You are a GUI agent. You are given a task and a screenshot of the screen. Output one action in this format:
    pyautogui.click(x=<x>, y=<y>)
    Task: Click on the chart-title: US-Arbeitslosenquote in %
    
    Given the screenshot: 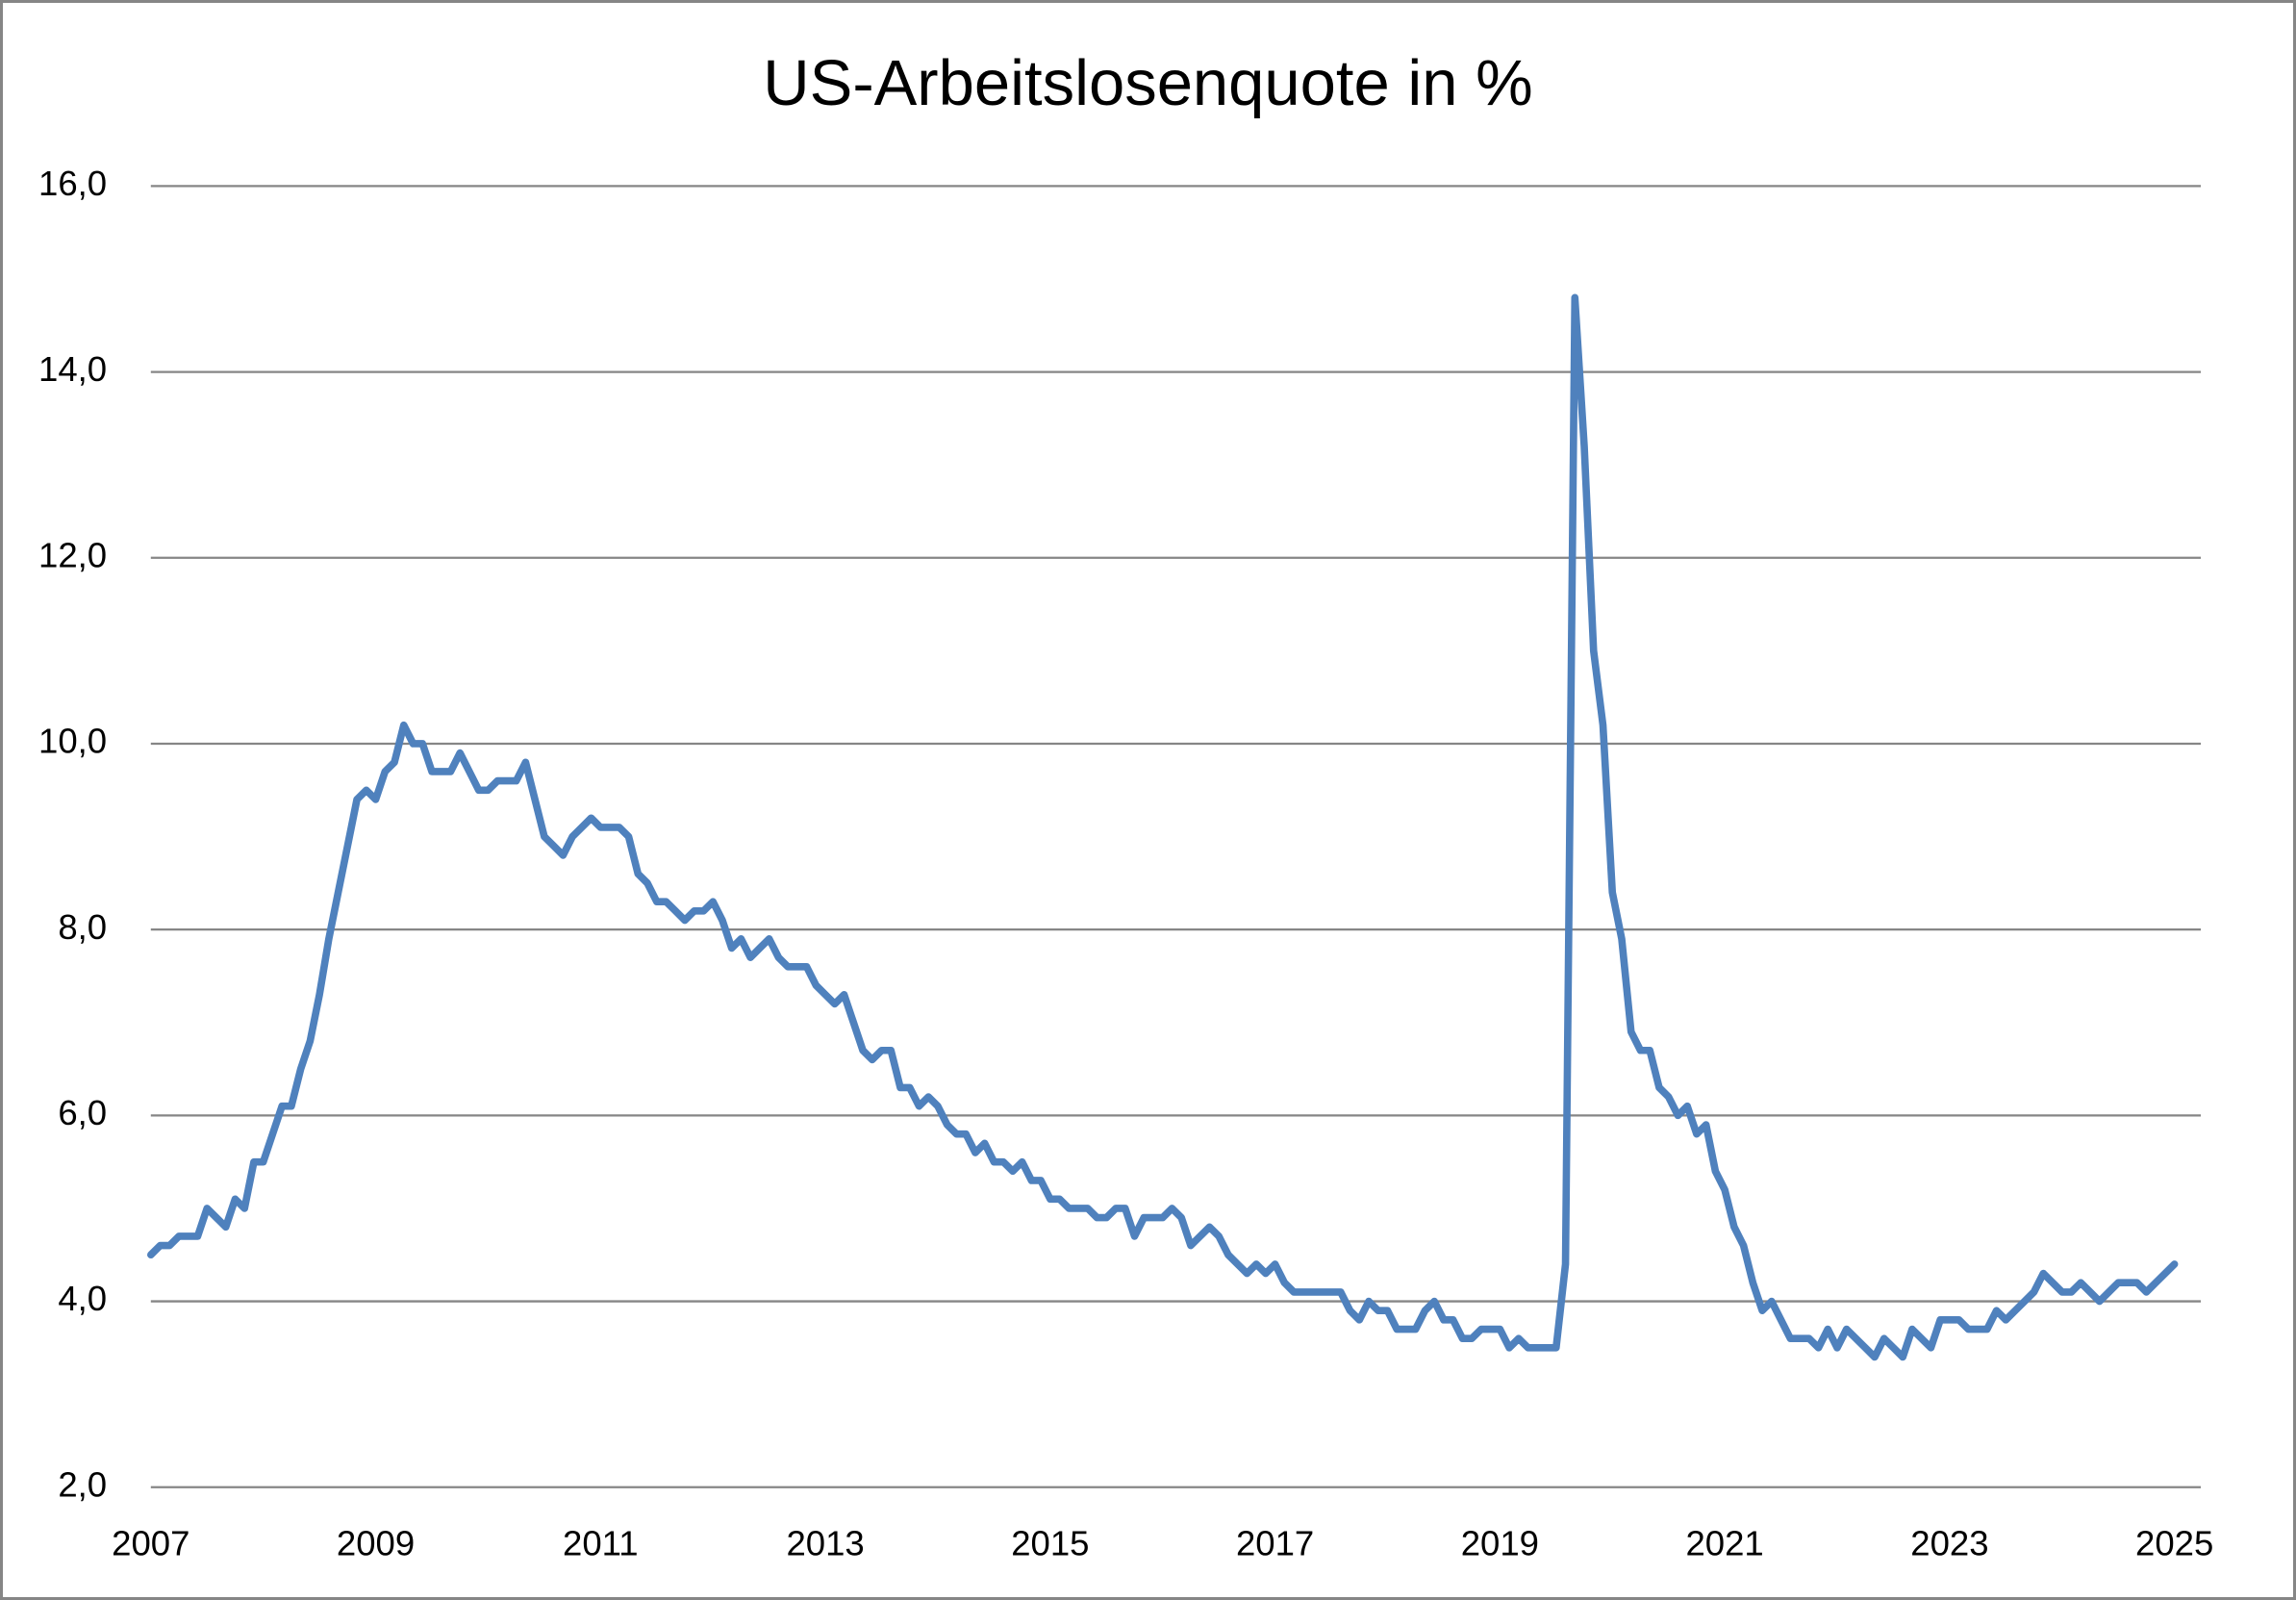 What is the action you would take?
    pyautogui.click(x=1147, y=83)
    